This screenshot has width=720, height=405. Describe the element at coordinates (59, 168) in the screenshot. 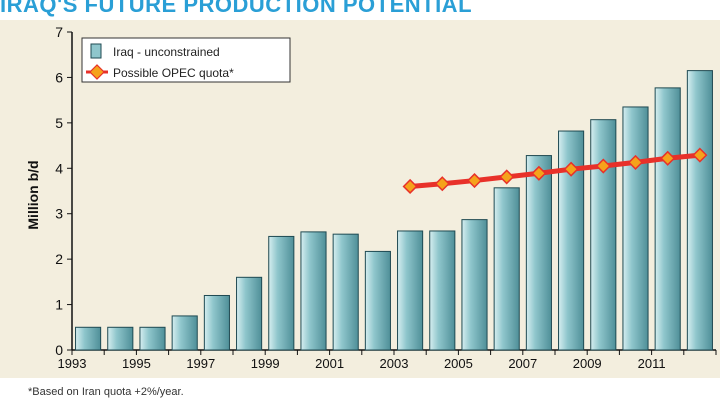

I see `y-tick-label: 4` at that location.